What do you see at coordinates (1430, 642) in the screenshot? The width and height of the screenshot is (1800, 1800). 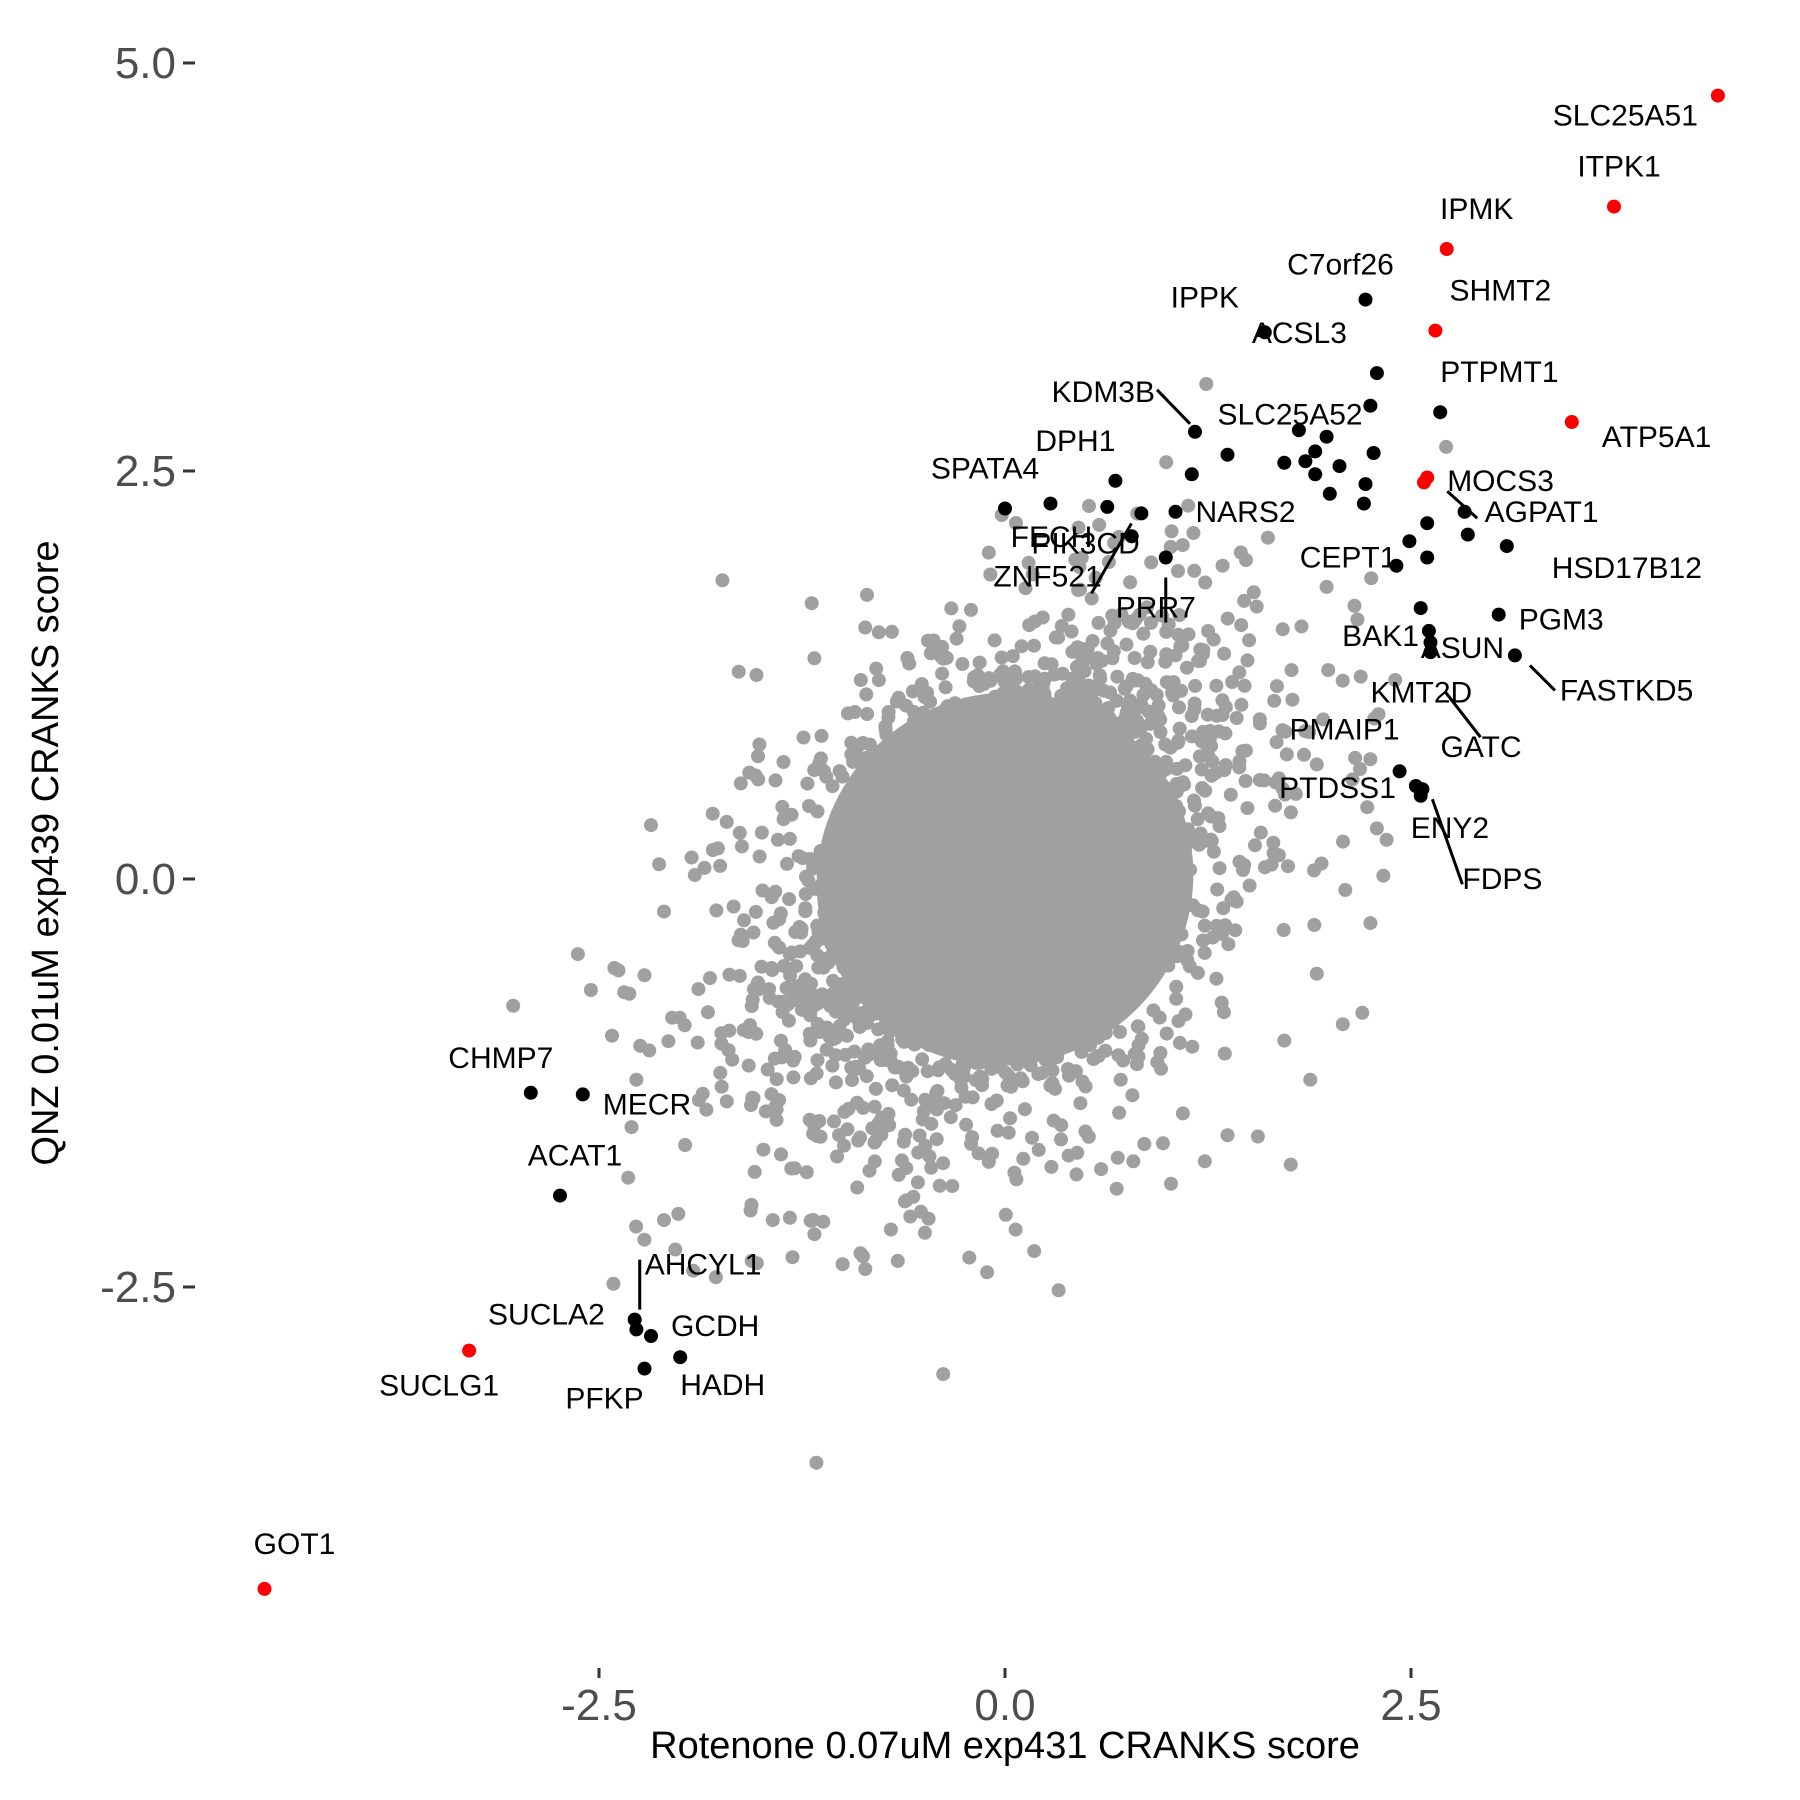 I see `point-kmt2d` at bounding box center [1430, 642].